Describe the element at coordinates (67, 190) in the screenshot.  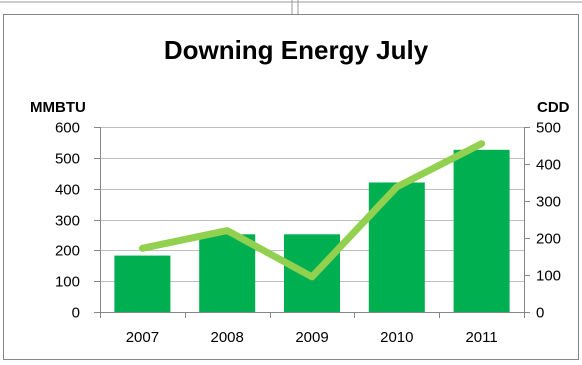
I see `y-tick-label: 400` at that location.